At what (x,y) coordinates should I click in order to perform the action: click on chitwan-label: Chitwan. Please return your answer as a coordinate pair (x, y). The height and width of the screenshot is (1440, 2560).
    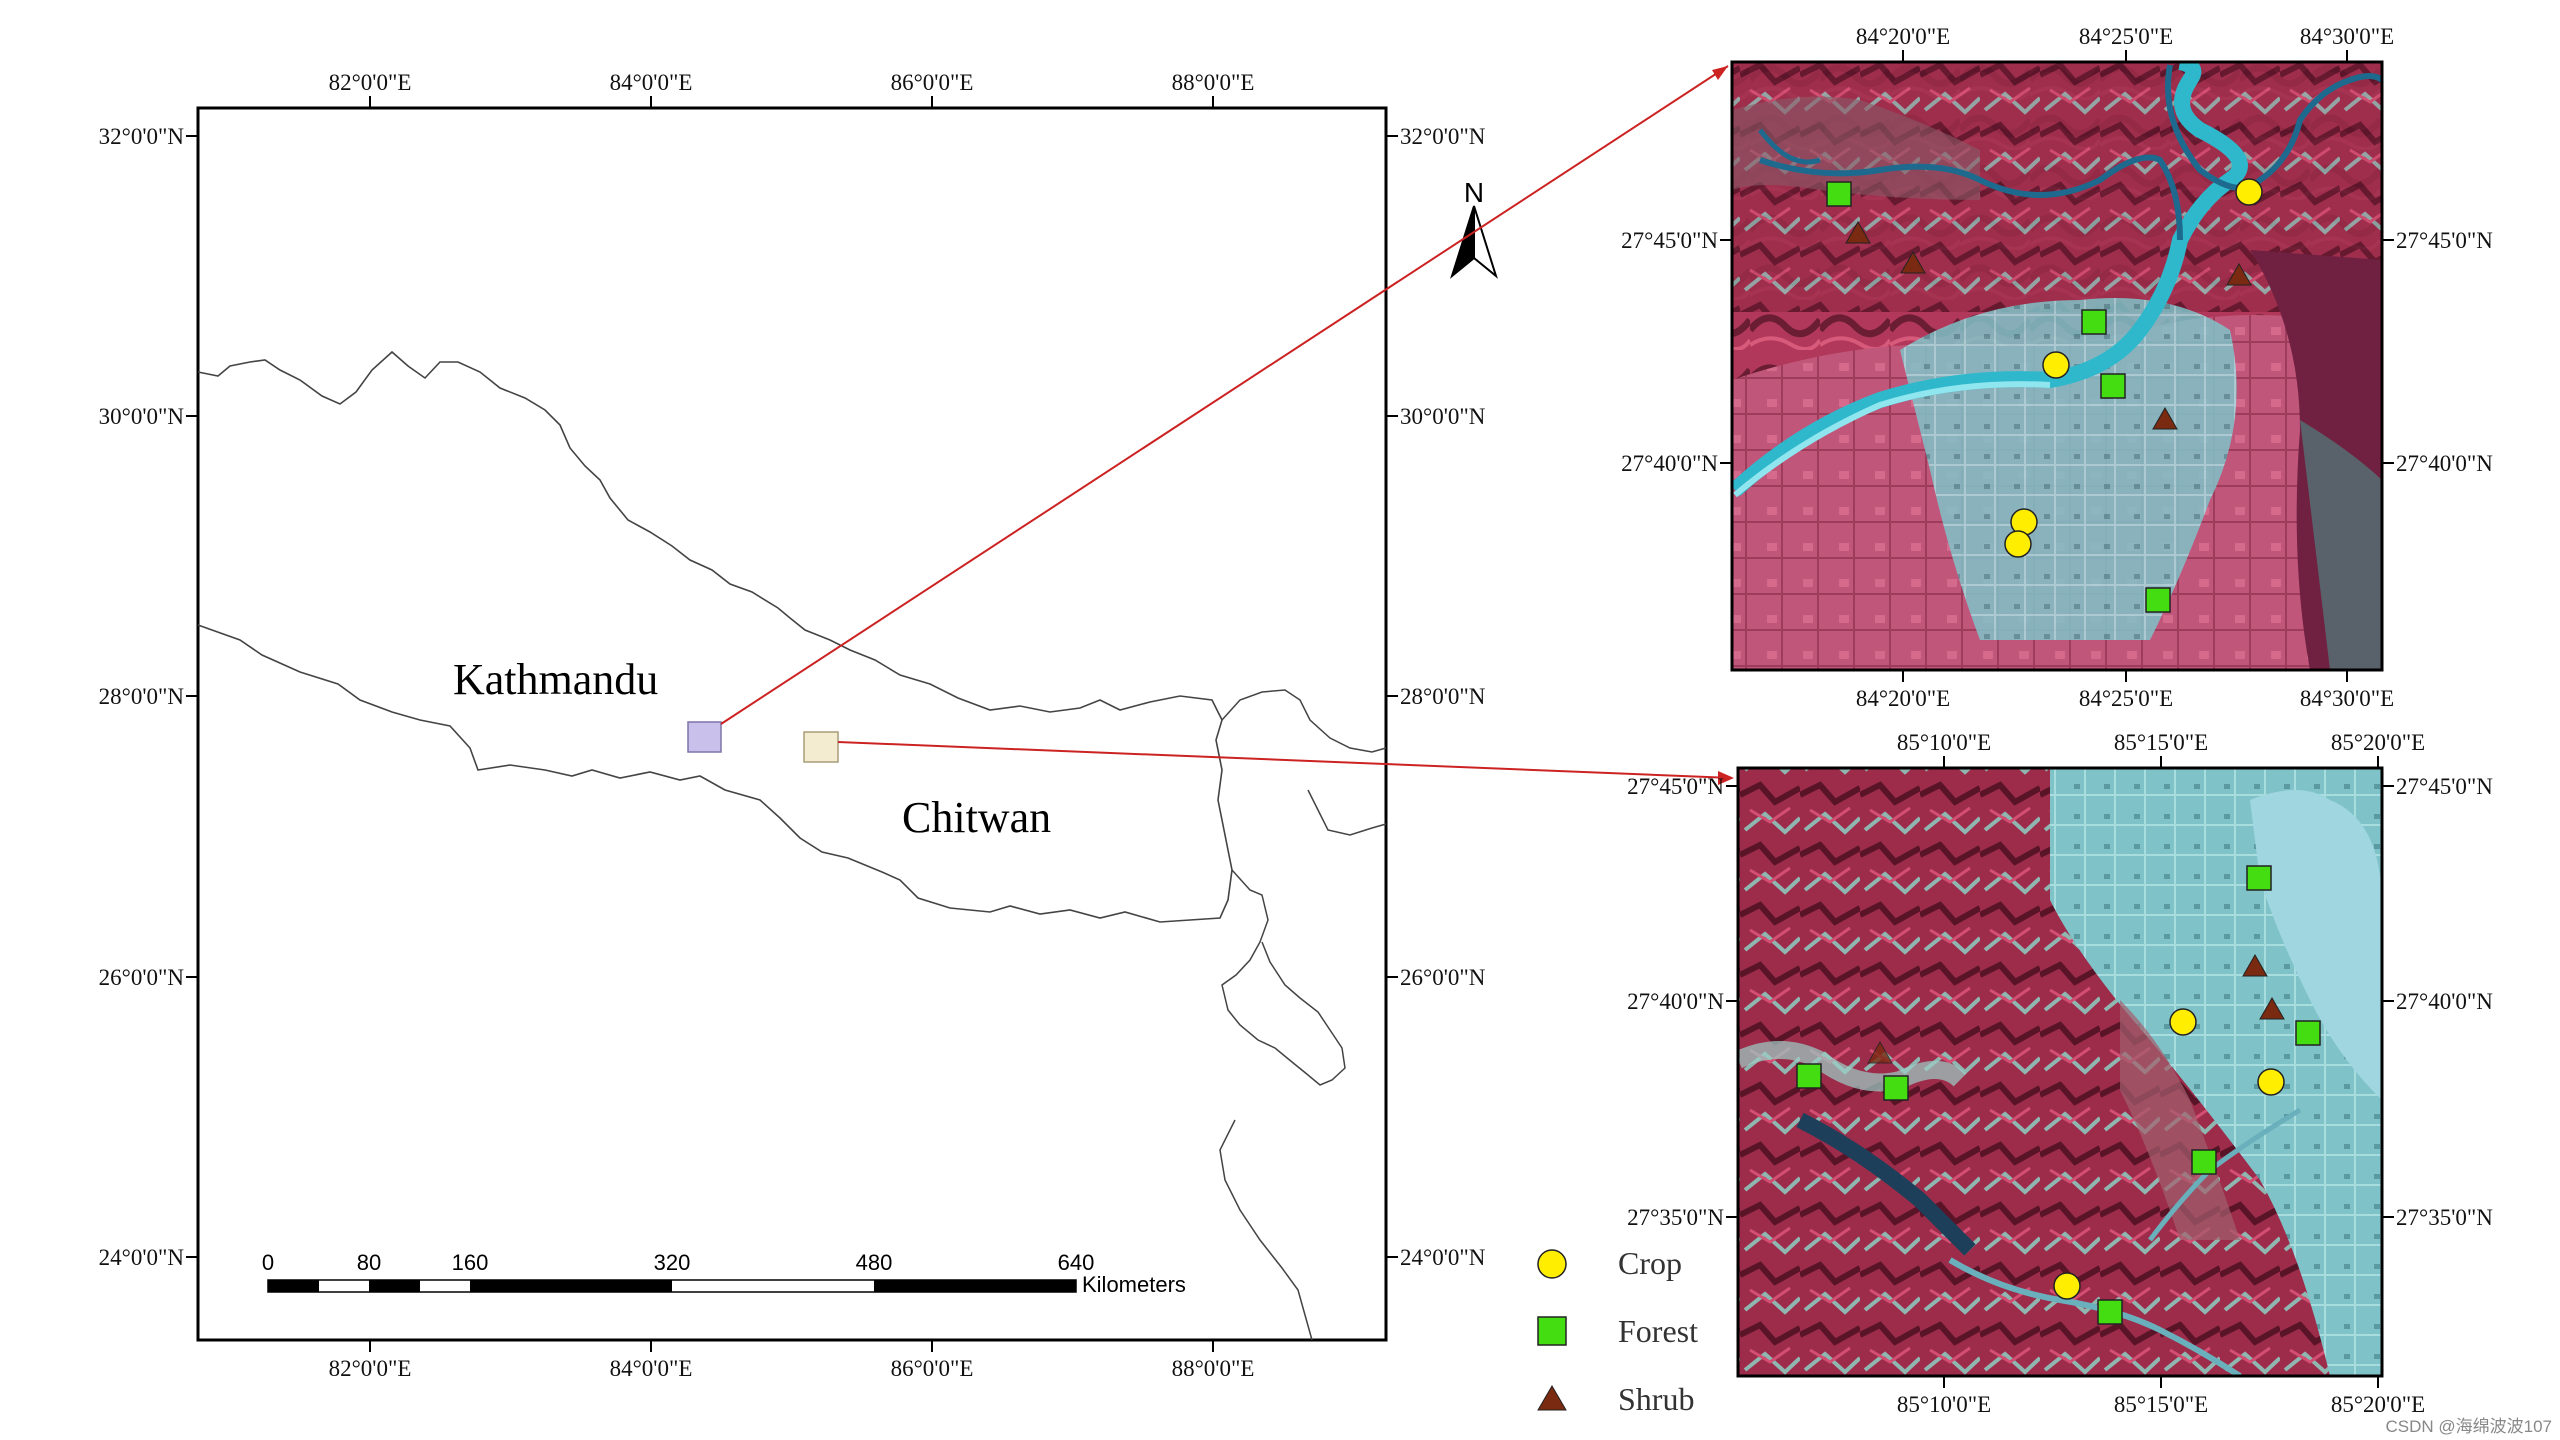
    Looking at the image, I should click on (976, 817).